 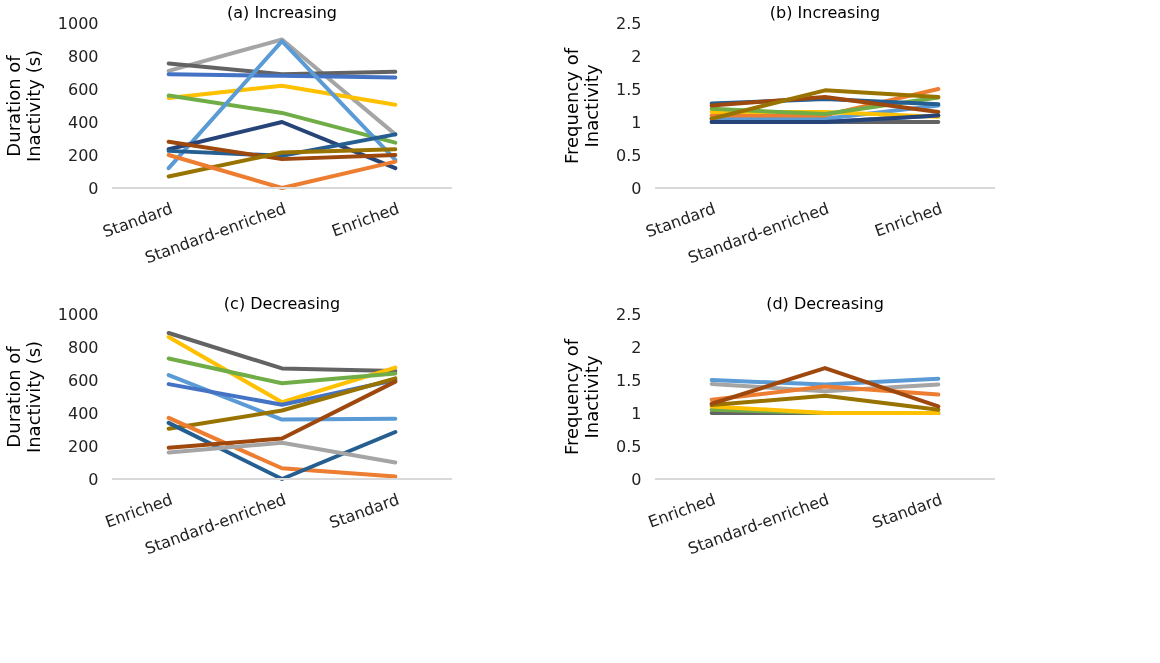 What do you see at coordinates (825, 12) in the screenshot?
I see `chart-title: (b) Increasing` at bounding box center [825, 12].